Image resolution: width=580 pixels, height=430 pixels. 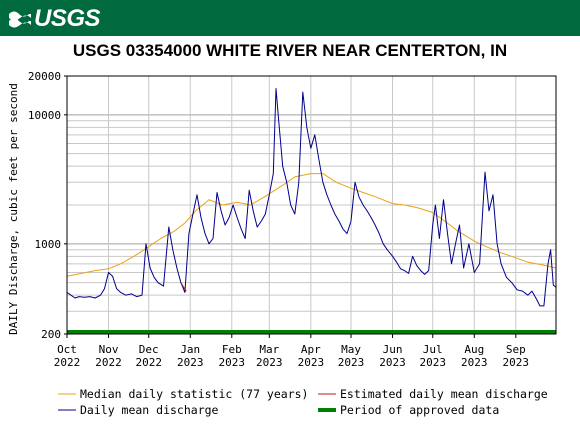 What do you see at coordinates (13, 209) in the screenshot?
I see `y-axis-label: DAILY Discharge, cubic feet per second` at bounding box center [13, 209].